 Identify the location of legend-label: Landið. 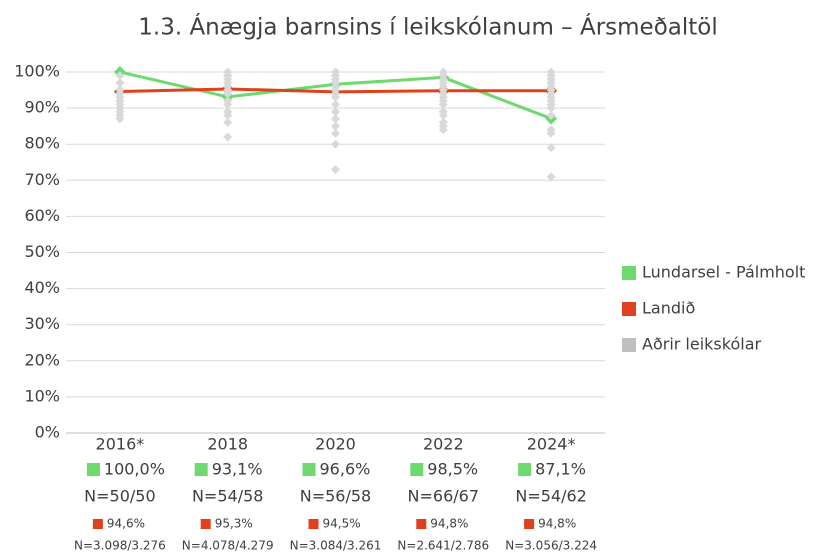
(668, 308).